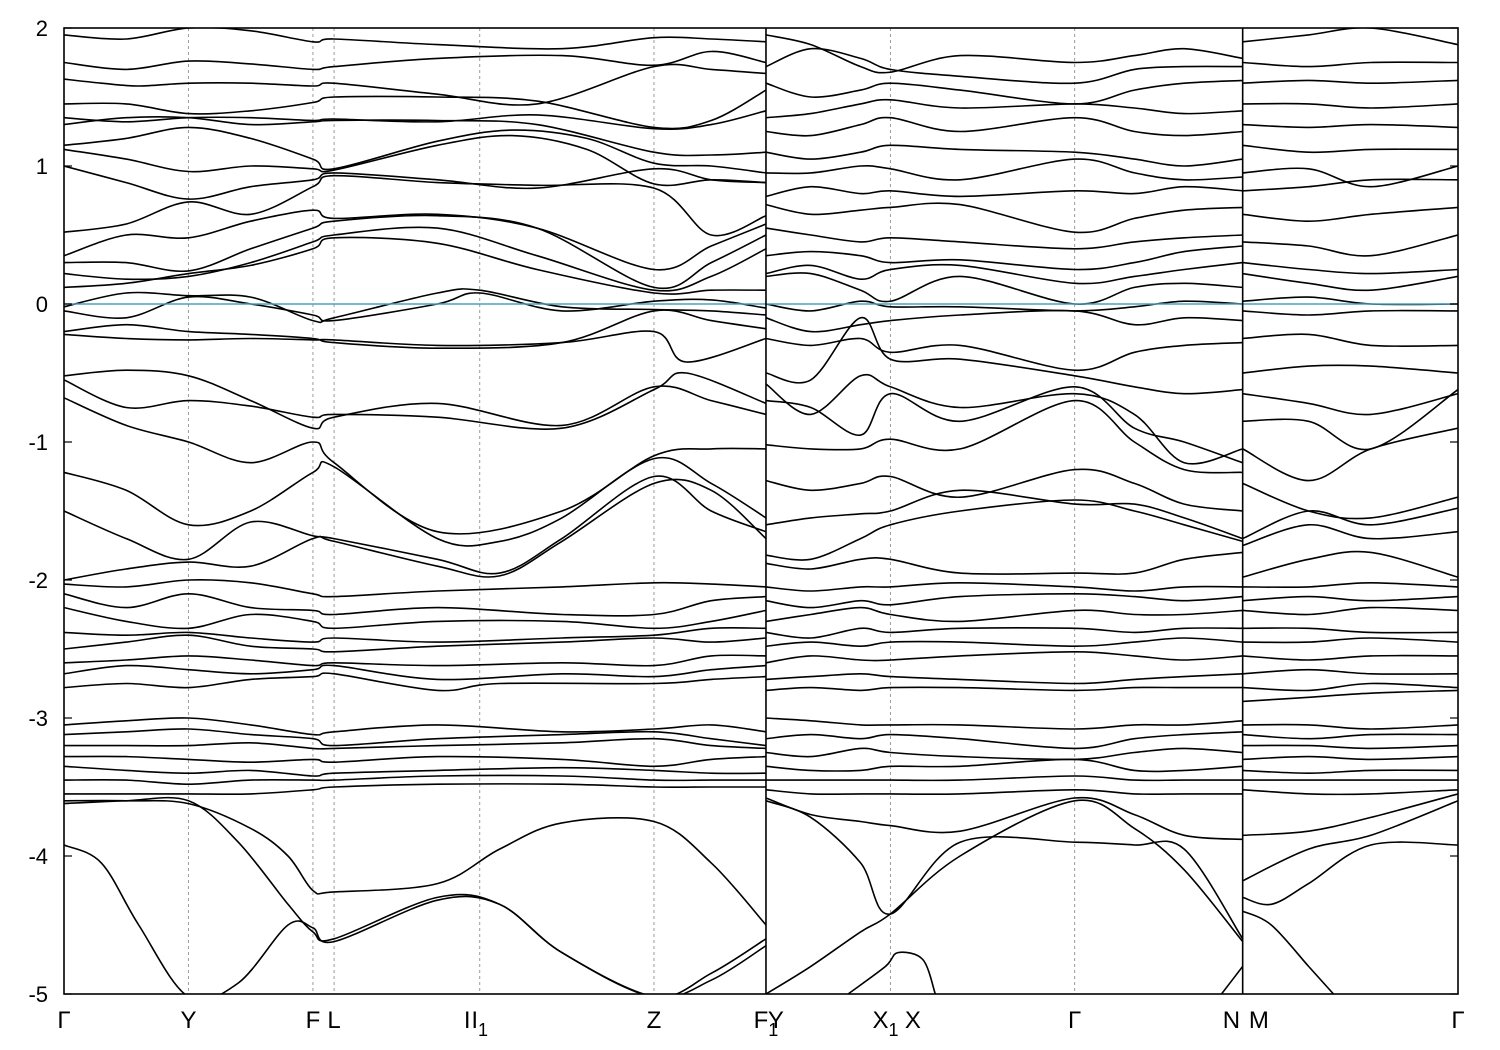 The image size is (1500, 1050). Describe the element at coordinates (483, 1030) in the screenshot. I see `xtick-subscript-5: 1` at that location.